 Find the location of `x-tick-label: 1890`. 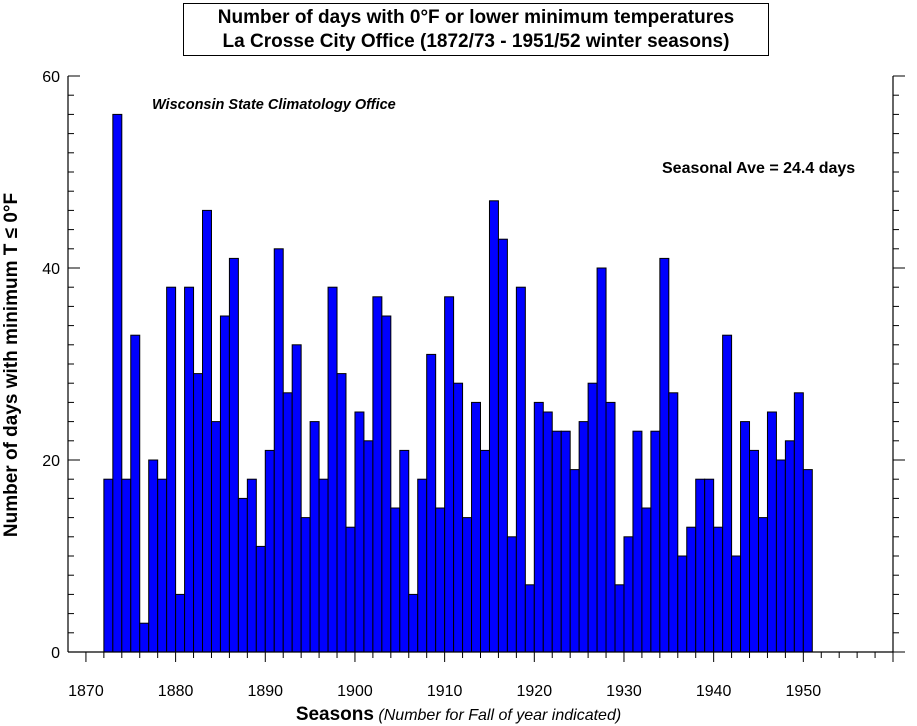

x-tick-label: 1890 is located at coordinates (265, 691).